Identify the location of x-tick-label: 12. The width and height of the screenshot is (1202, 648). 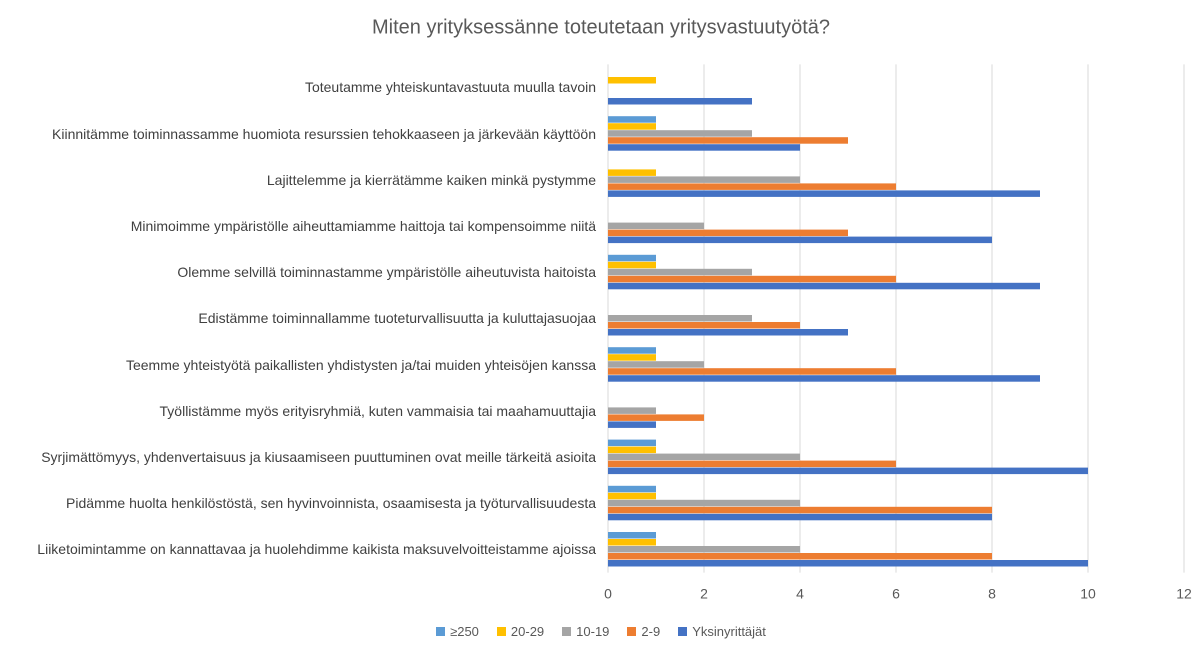
(1184, 593).